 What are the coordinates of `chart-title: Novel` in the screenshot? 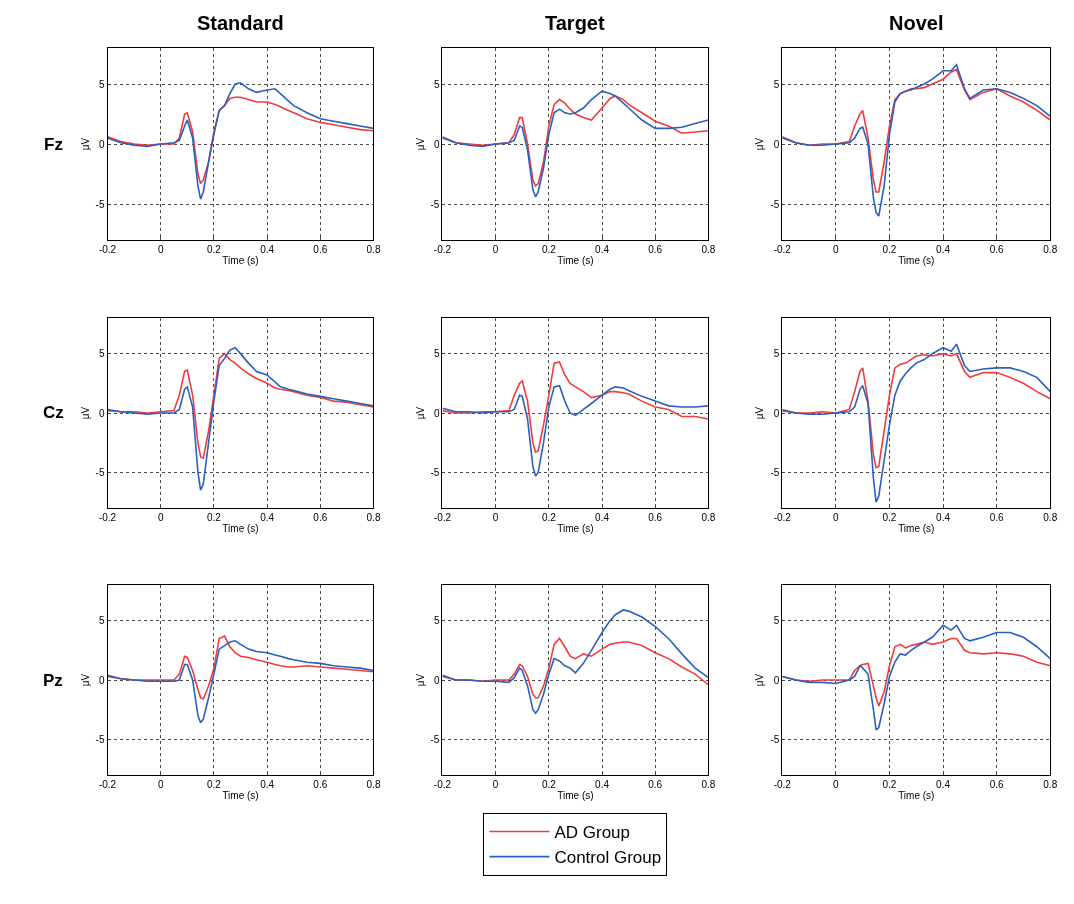 It's located at (916, 23).